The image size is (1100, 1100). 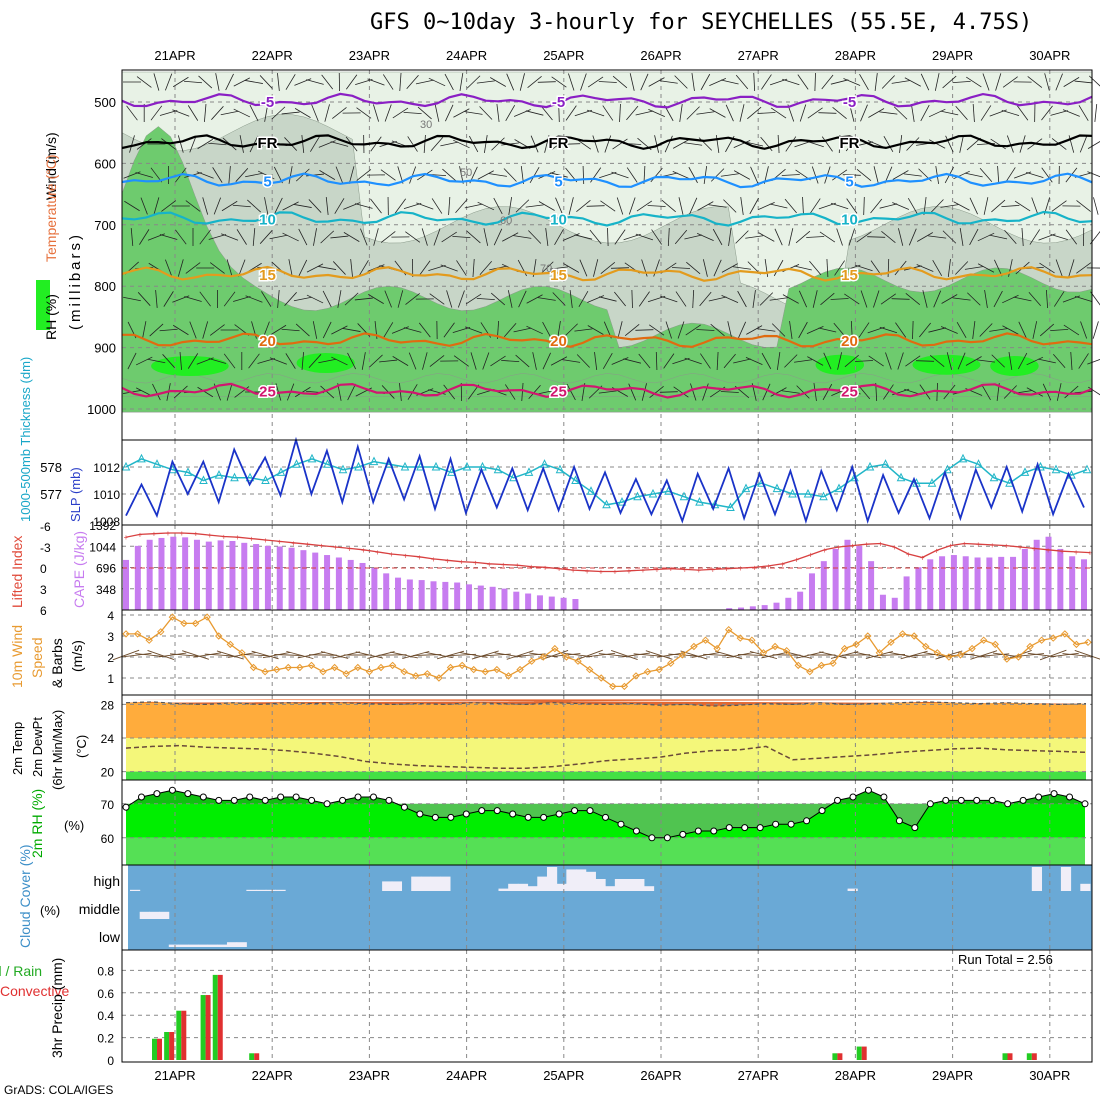 What do you see at coordinates (606, 483) in the screenshot?
I see `thickness-line` at bounding box center [606, 483].